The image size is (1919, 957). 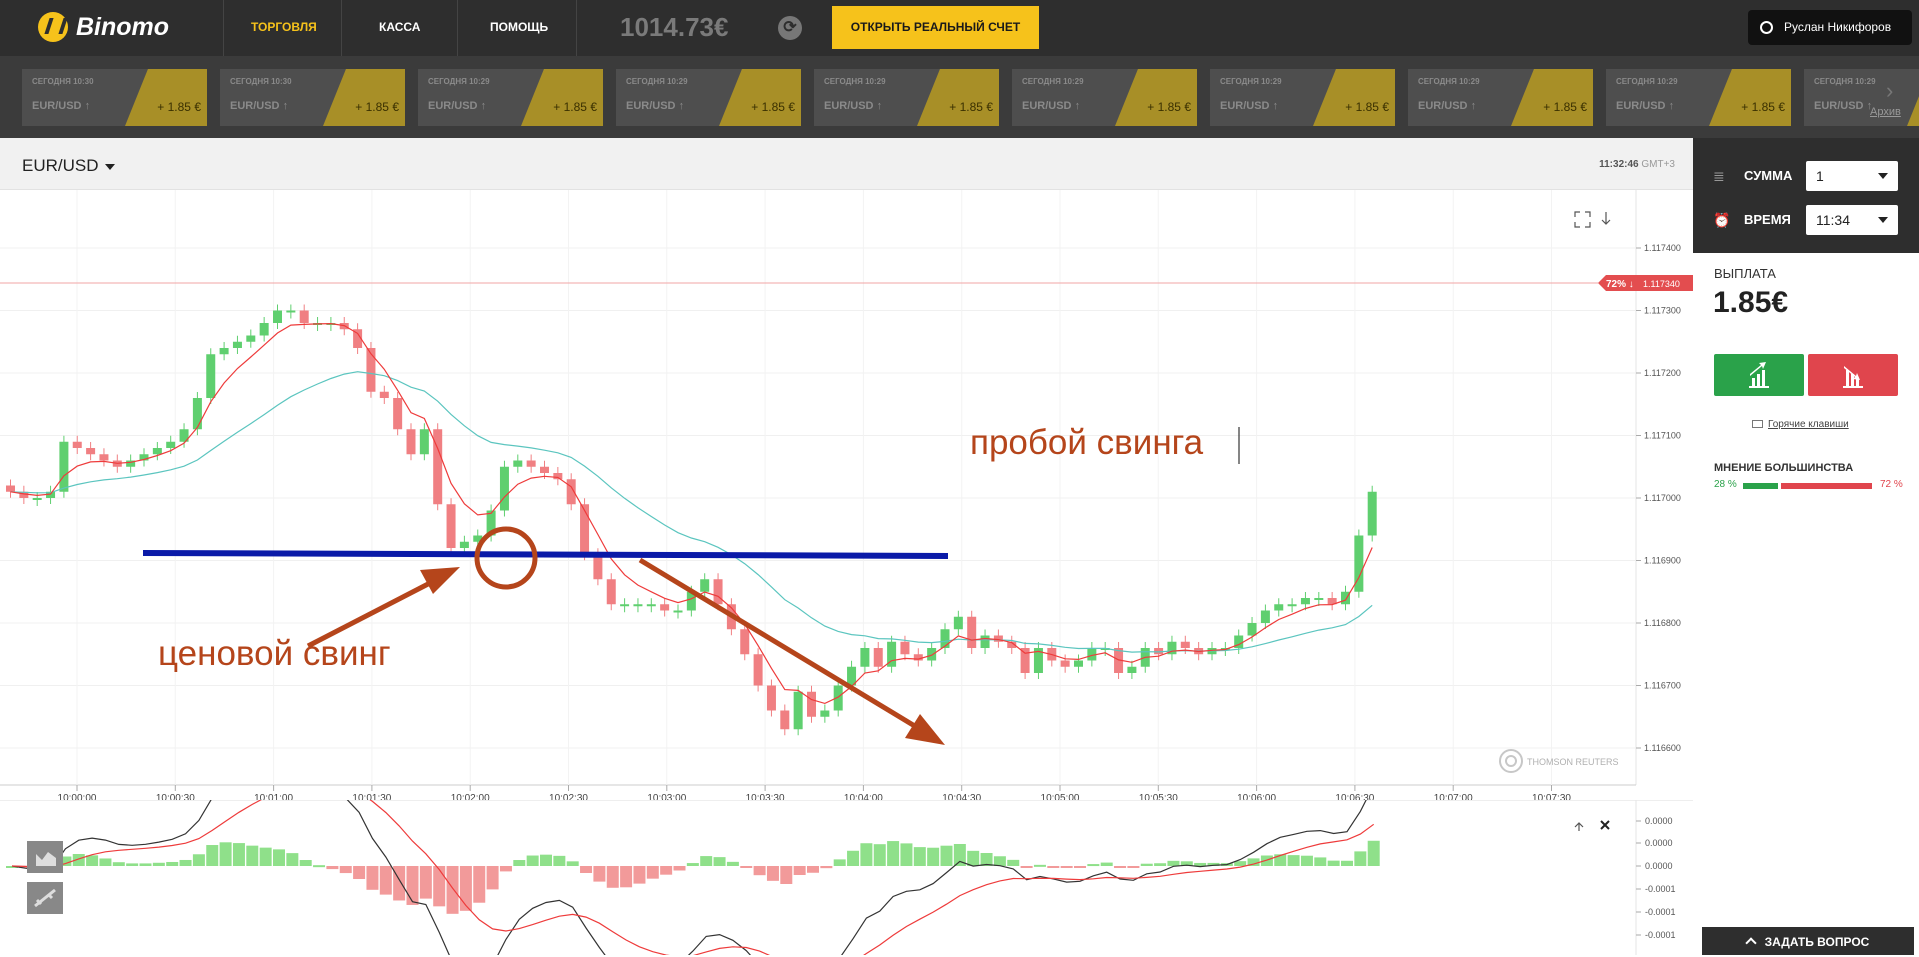 What do you see at coordinates (1660, 912) in the screenshot?
I see `oscillator-level-label: -0.0001` at bounding box center [1660, 912].